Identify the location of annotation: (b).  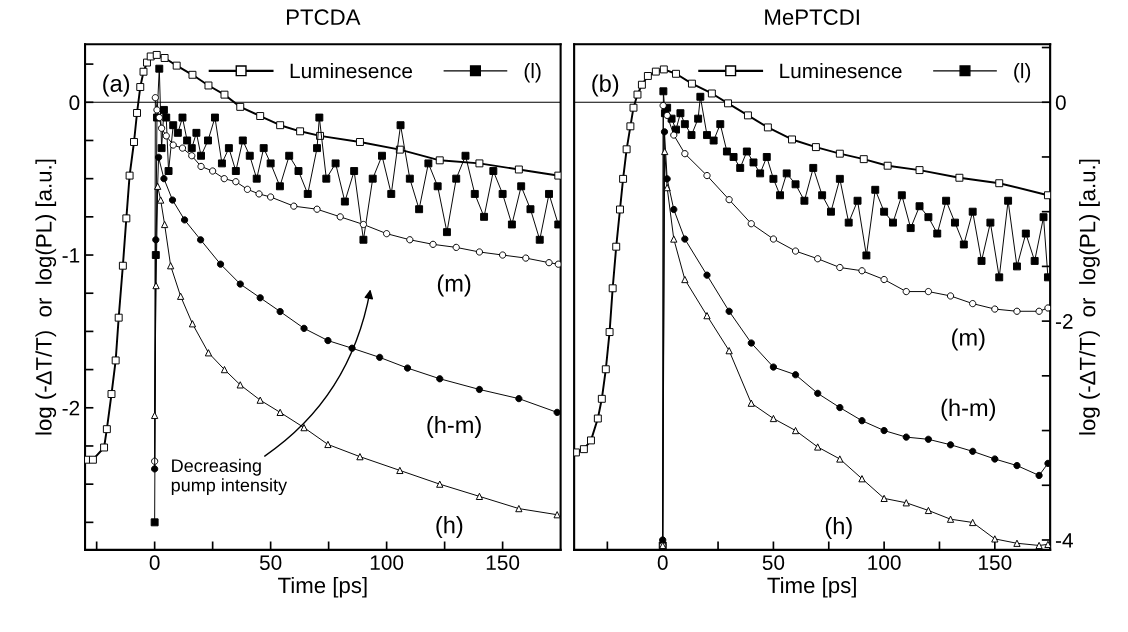
(605, 85).